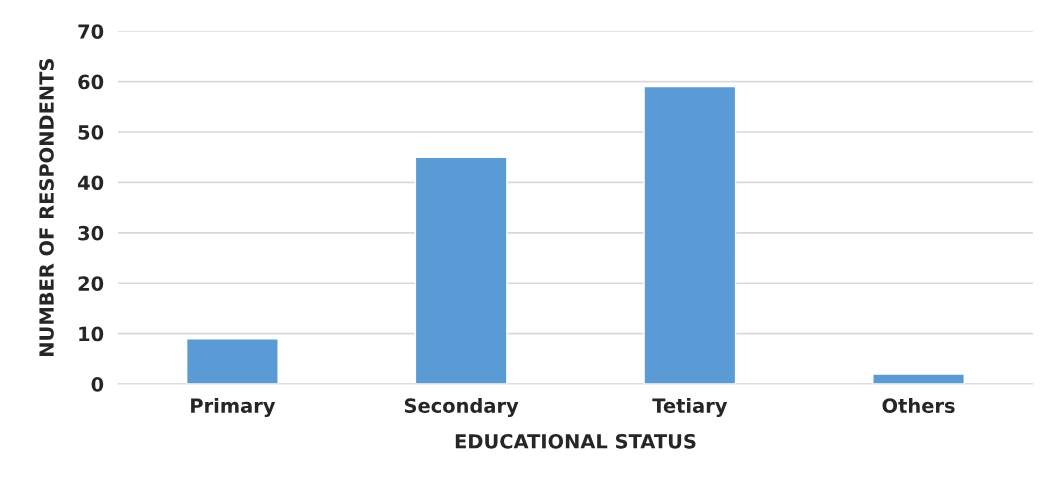 This screenshot has width=1054, height=488. What do you see at coordinates (233, 407) in the screenshot?
I see `x-tick-label: Primary` at bounding box center [233, 407].